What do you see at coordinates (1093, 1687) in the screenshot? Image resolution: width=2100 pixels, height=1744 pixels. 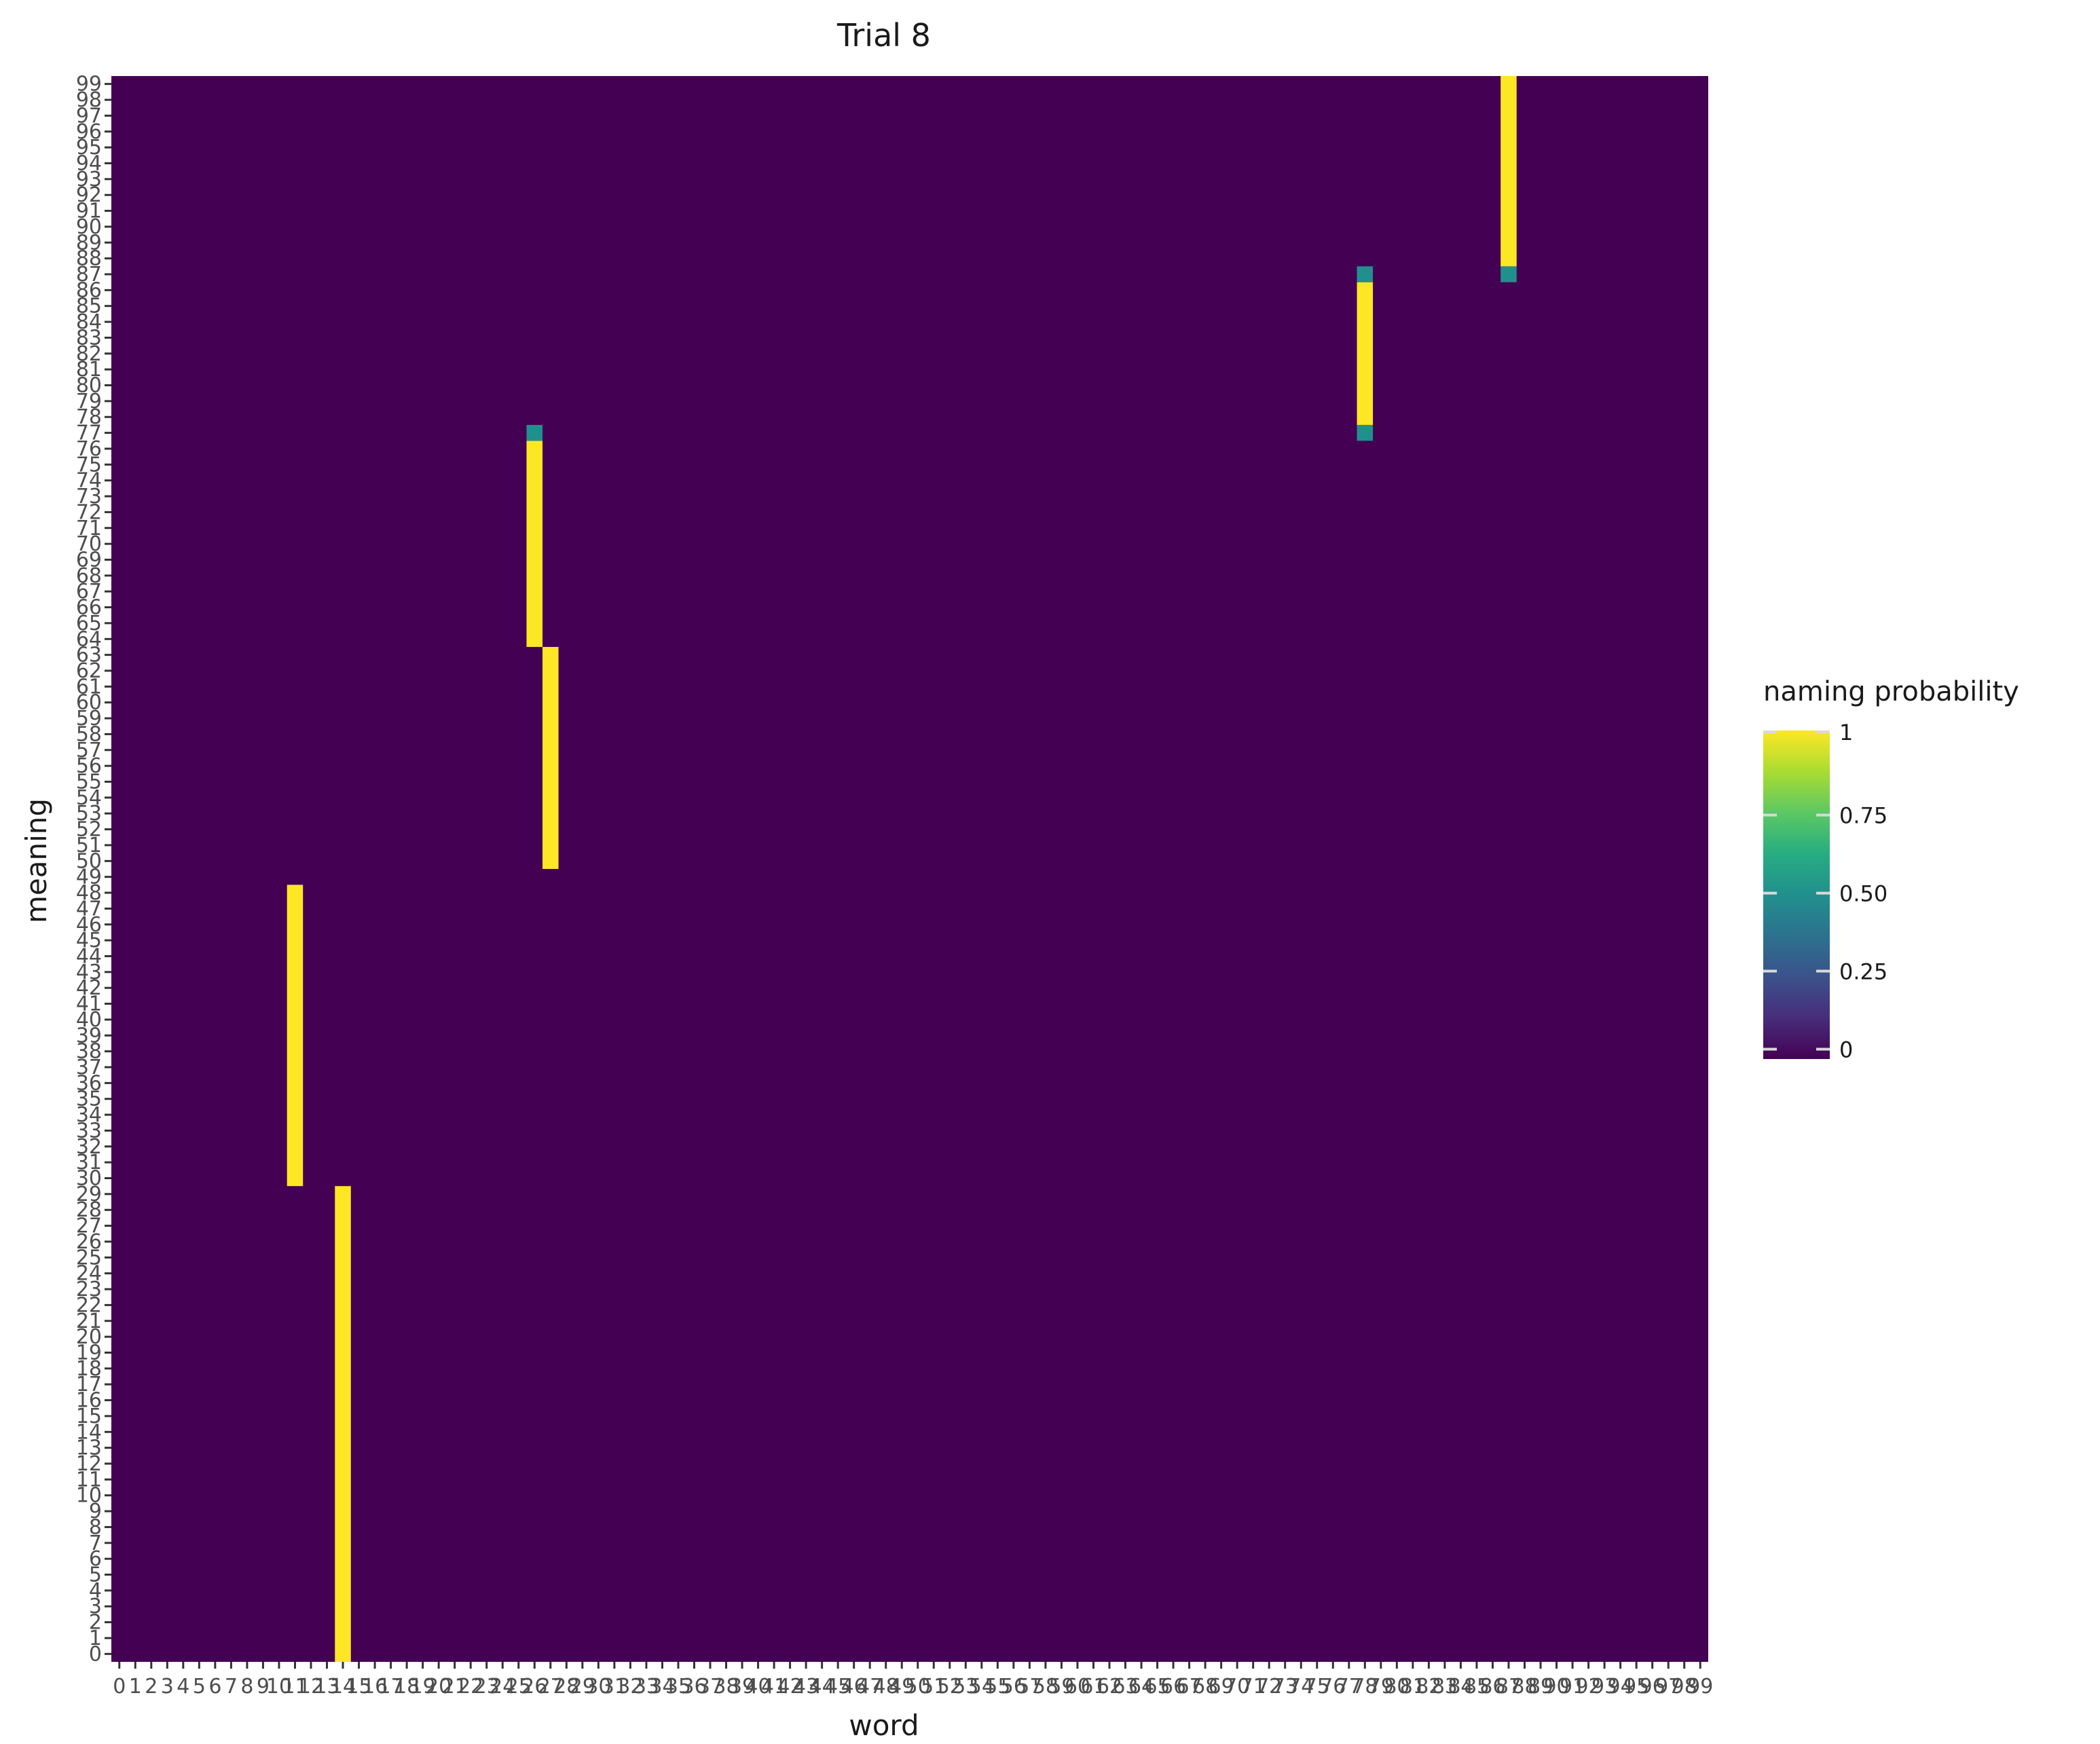 I see `x-tick-label: 61` at bounding box center [1093, 1687].